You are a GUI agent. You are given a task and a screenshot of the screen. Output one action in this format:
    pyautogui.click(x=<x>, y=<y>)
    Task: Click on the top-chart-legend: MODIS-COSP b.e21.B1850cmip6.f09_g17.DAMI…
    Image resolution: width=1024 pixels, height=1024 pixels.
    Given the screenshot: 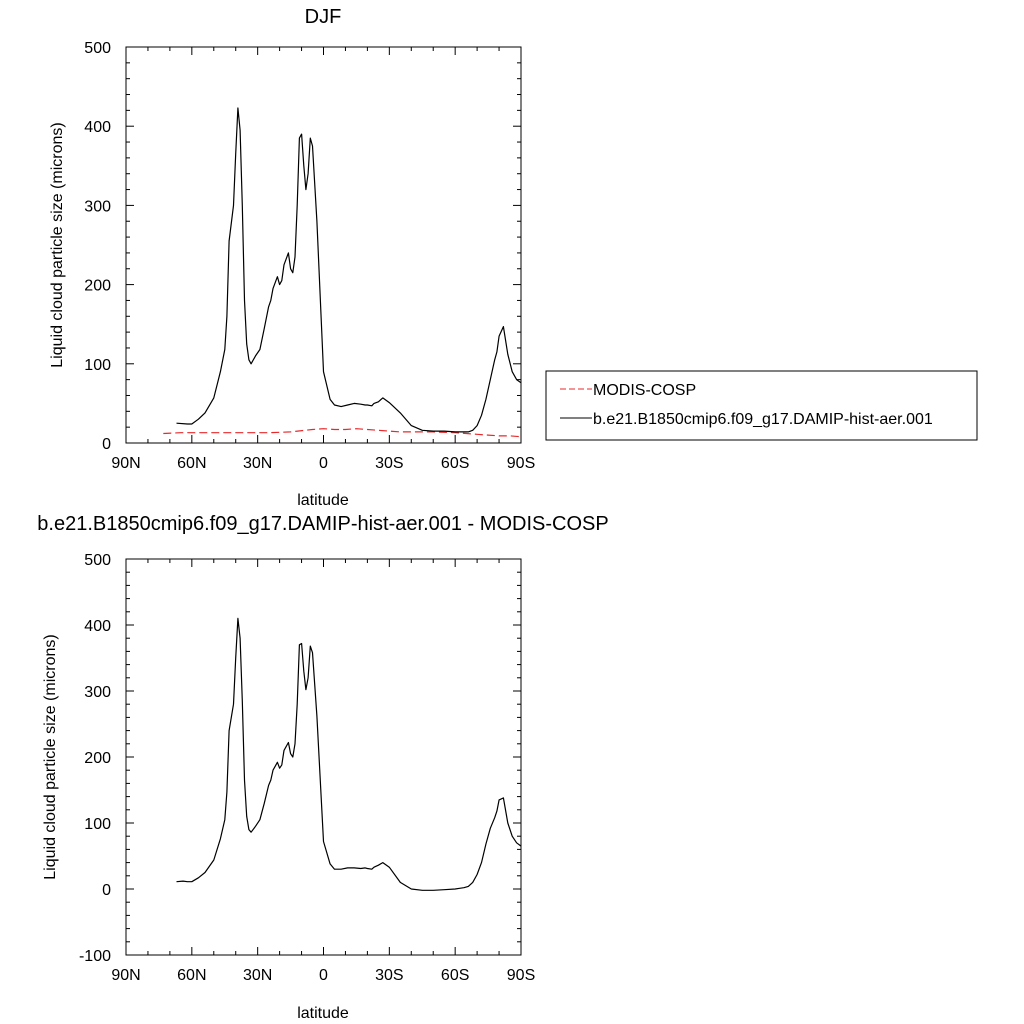 What is the action you would take?
    pyautogui.click(x=761, y=405)
    